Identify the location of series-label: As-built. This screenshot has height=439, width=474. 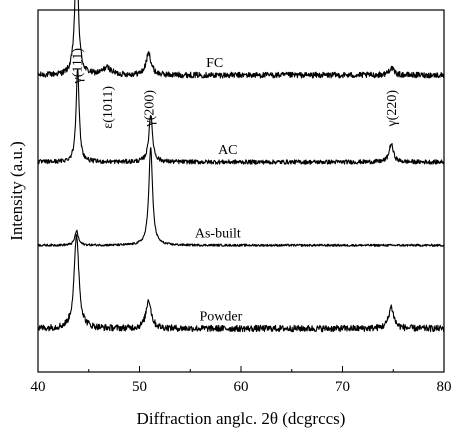
(218, 233).